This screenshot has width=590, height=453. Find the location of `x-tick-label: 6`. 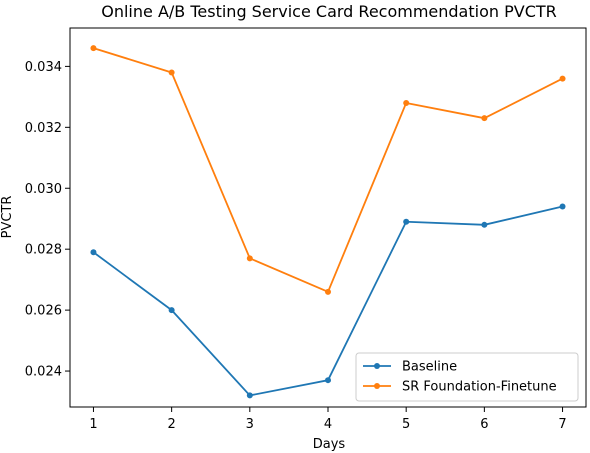

x-tick-label: 6 is located at coordinates (484, 424).